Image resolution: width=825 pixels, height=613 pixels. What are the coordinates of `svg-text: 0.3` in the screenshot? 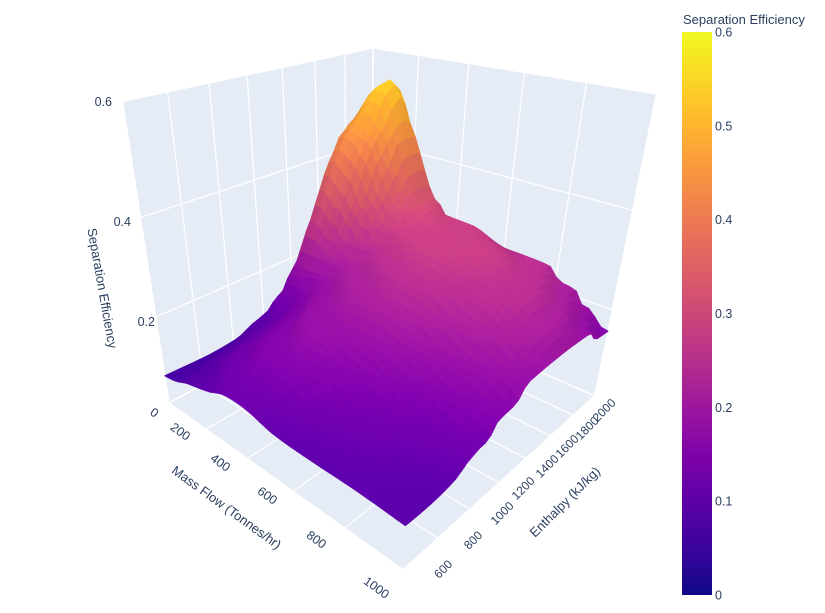 It's located at (723, 314).